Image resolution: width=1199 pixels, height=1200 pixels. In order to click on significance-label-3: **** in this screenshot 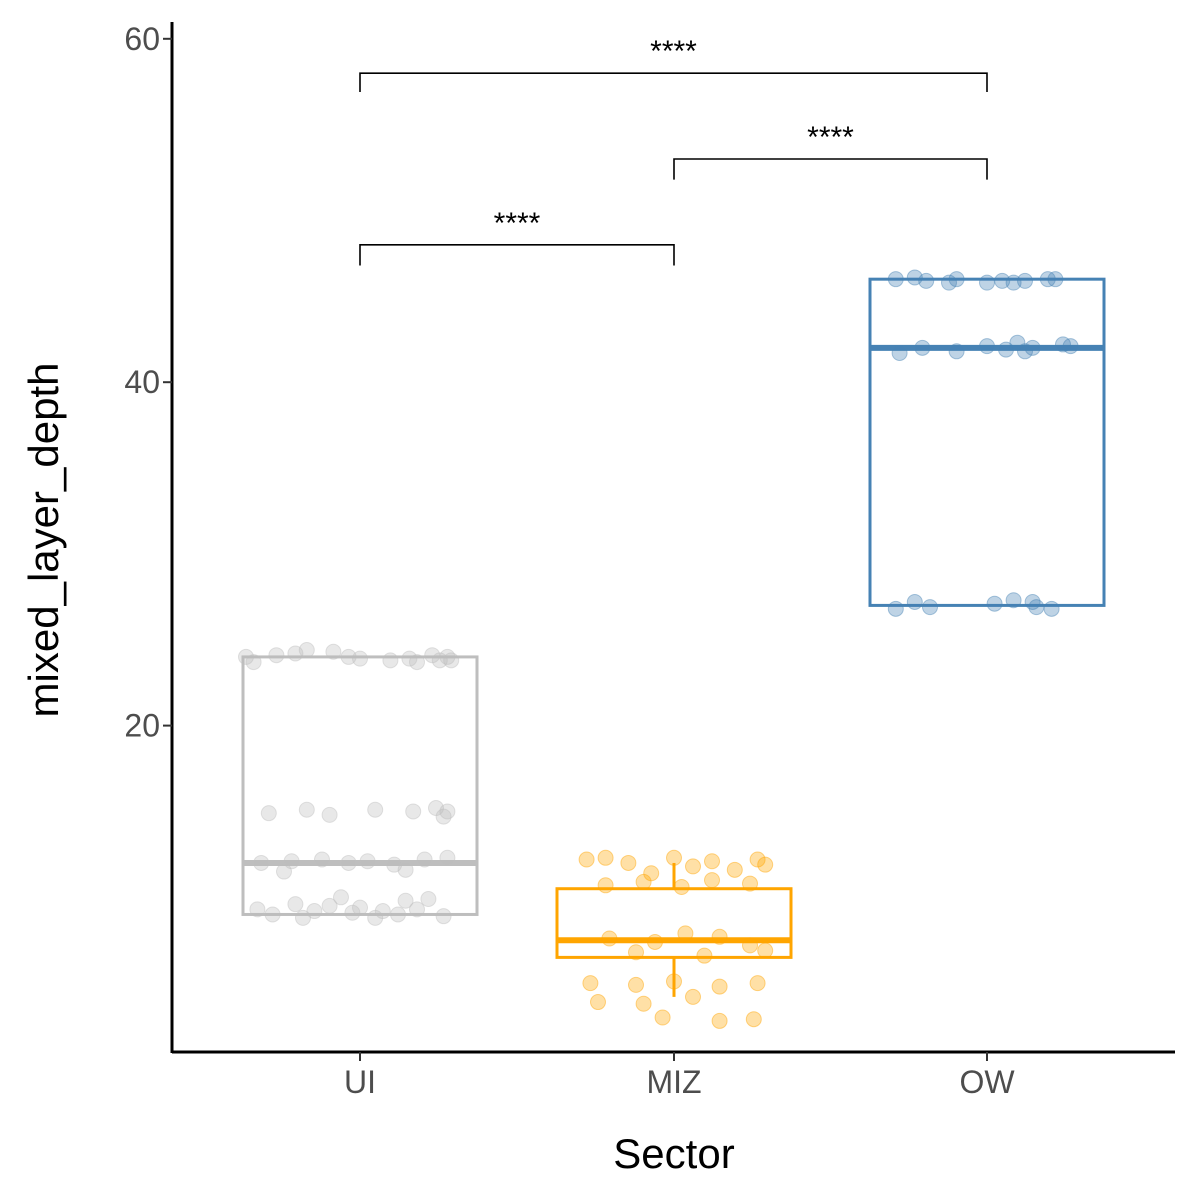, I will do `click(517, 223)`.